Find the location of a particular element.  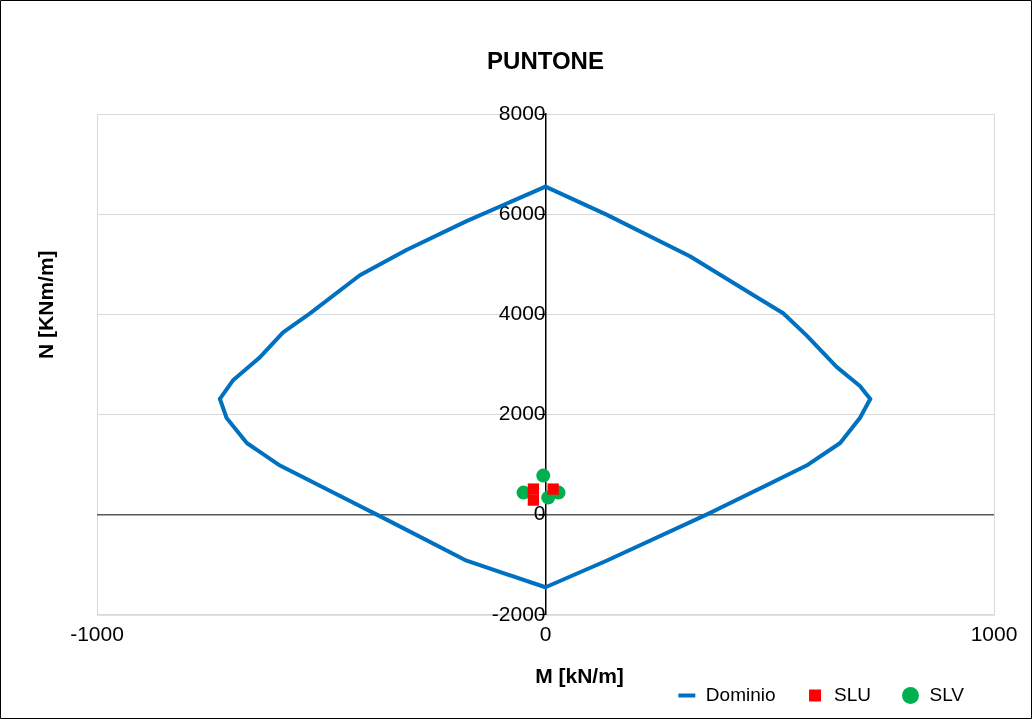

x-tick-label: -1000 is located at coordinates (97, 634).